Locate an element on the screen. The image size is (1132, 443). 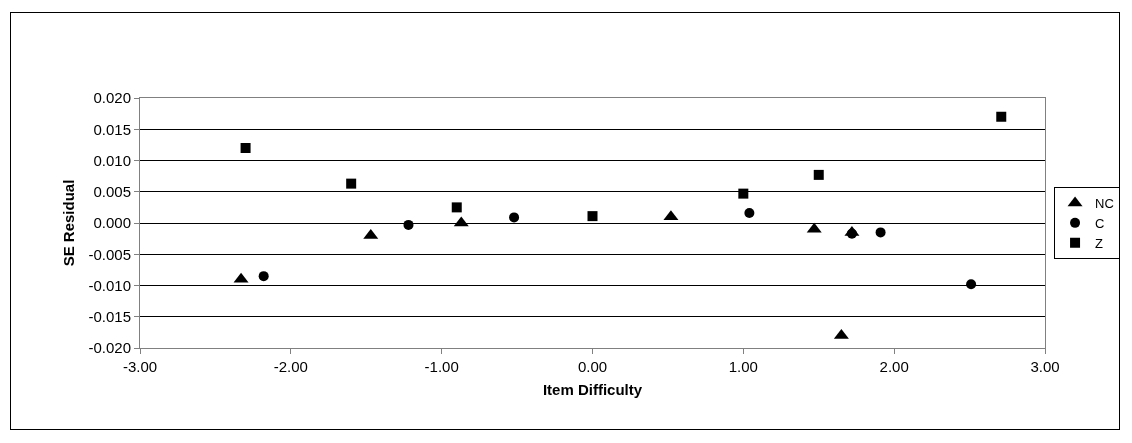
y-tick-label: 0.010 is located at coordinates (112, 160).